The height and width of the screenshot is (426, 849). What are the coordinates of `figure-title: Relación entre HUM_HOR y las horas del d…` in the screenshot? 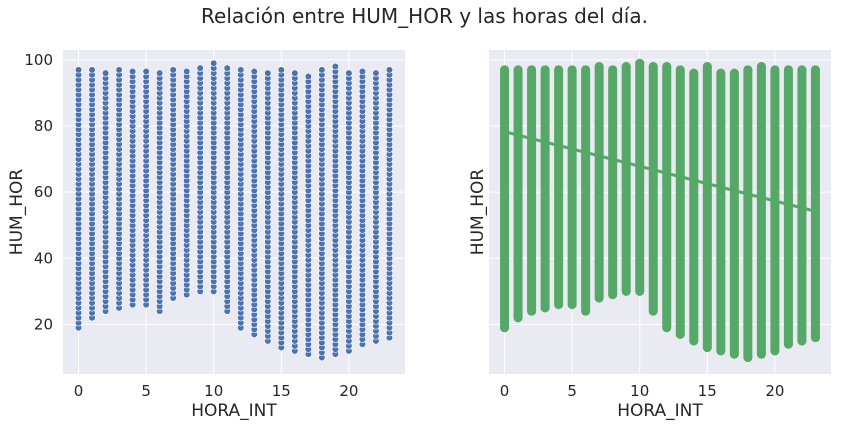 It's located at (424, 16).